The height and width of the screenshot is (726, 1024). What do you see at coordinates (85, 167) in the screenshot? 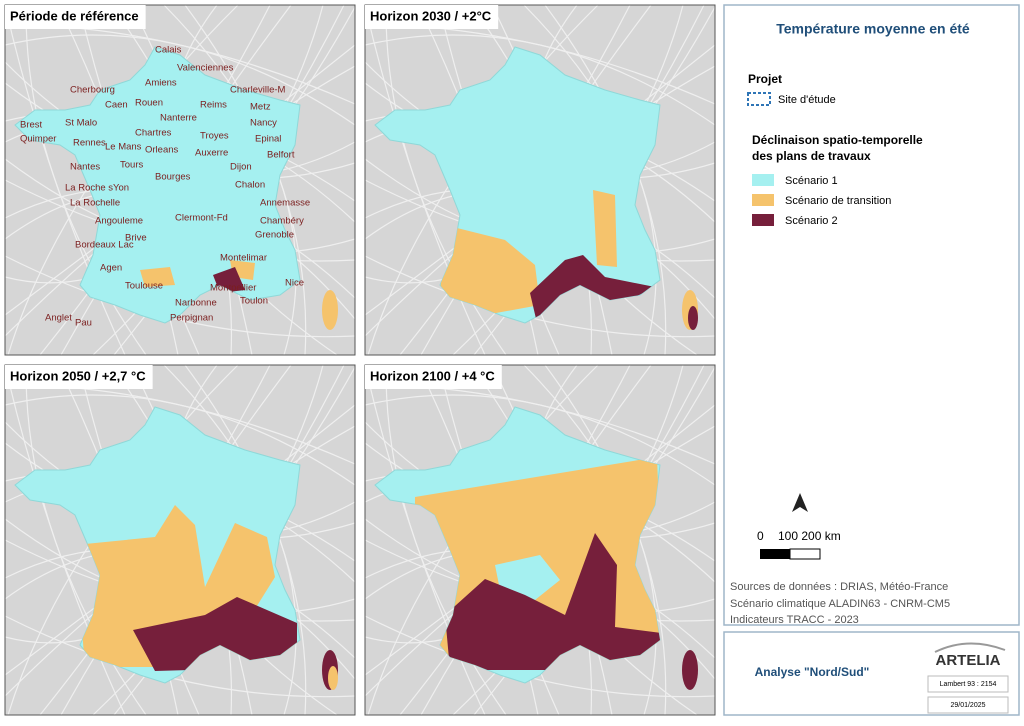
I see `city-label: Nantes` at bounding box center [85, 167].